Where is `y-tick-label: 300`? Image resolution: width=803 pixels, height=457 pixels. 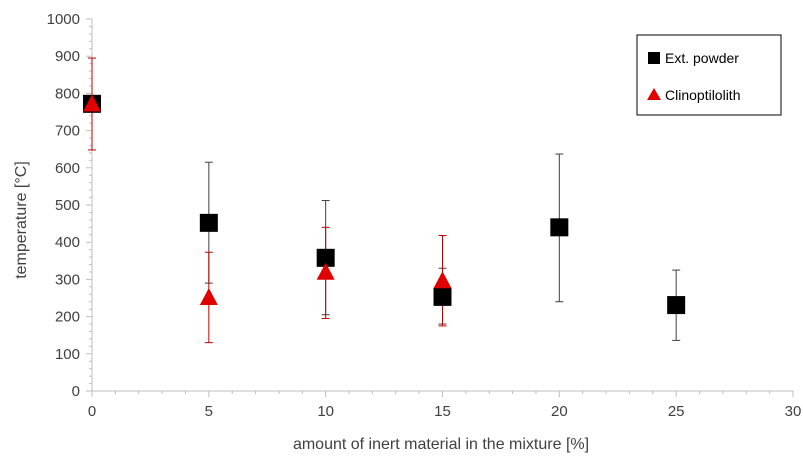
y-tick-label: 300 is located at coordinates (67, 279).